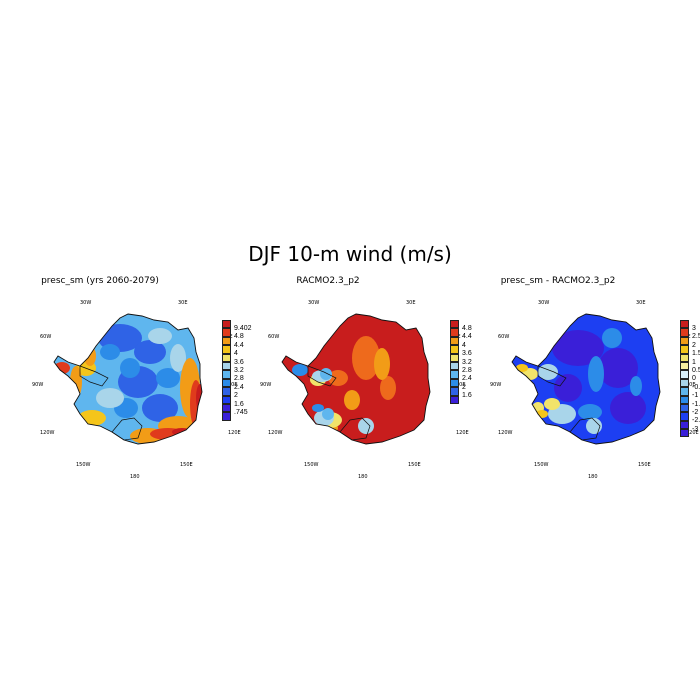  I want to click on colorbar-tick-label: 0, so click(694, 379).